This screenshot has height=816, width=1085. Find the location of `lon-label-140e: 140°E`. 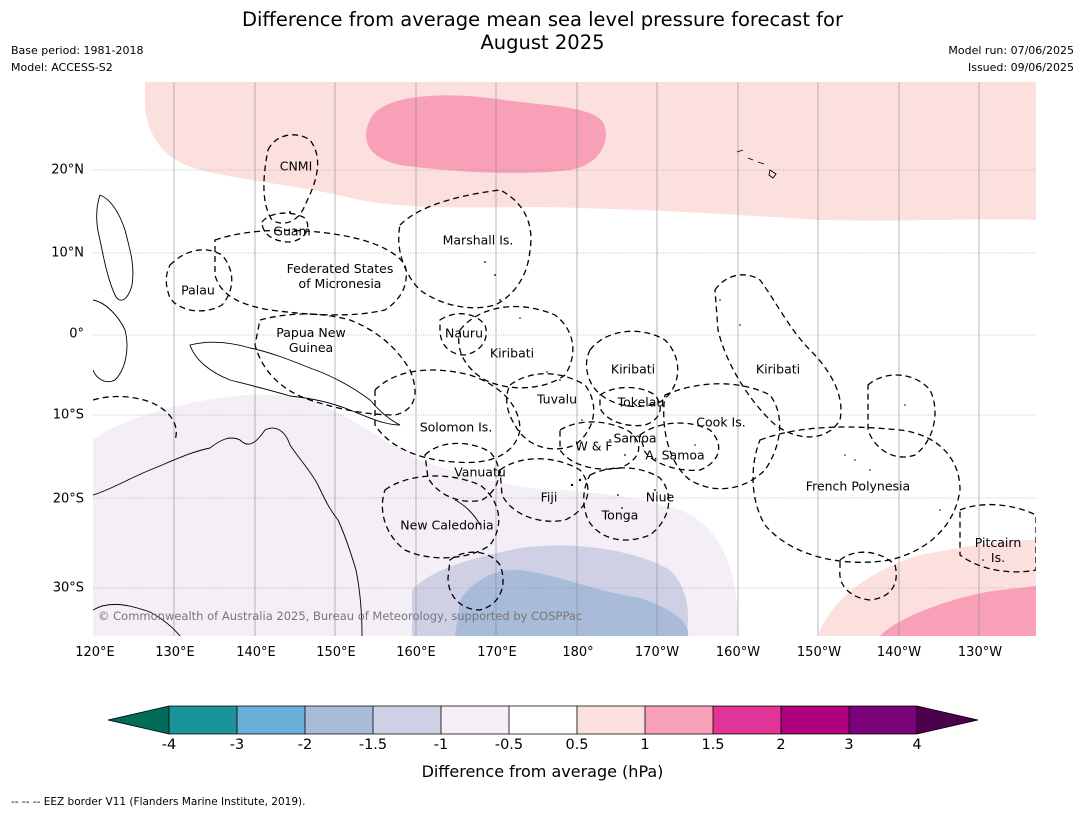

lon-label-140e: 140°E is located at coordinates (256, 652).